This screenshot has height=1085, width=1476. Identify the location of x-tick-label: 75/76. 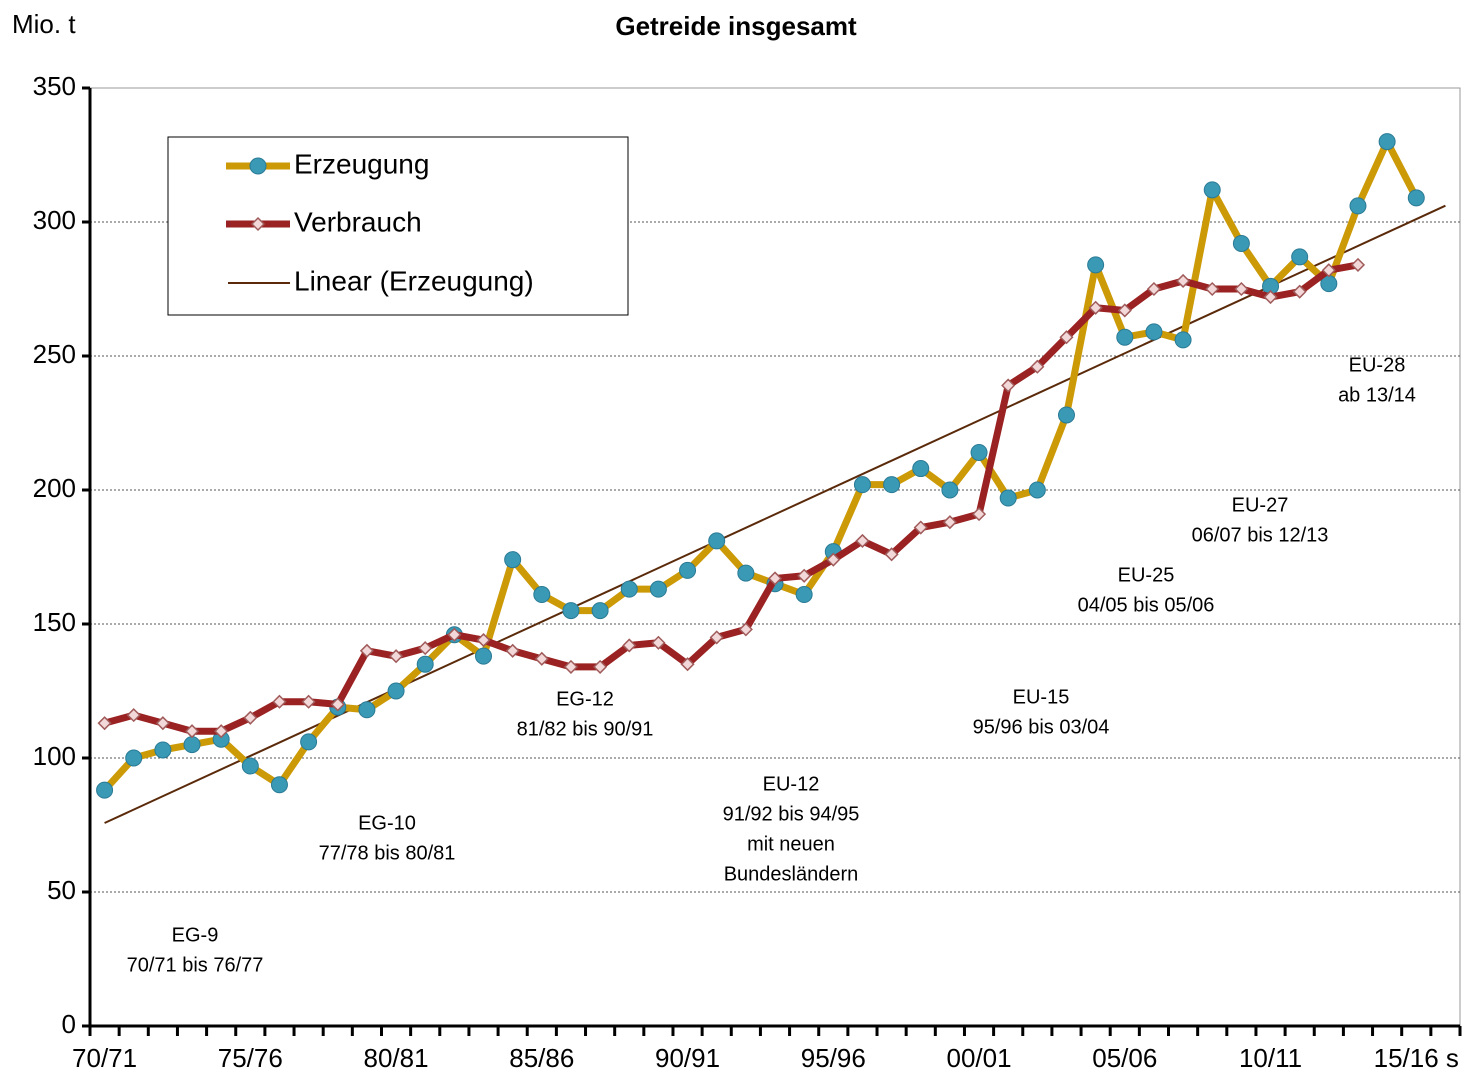
(250, 1058).